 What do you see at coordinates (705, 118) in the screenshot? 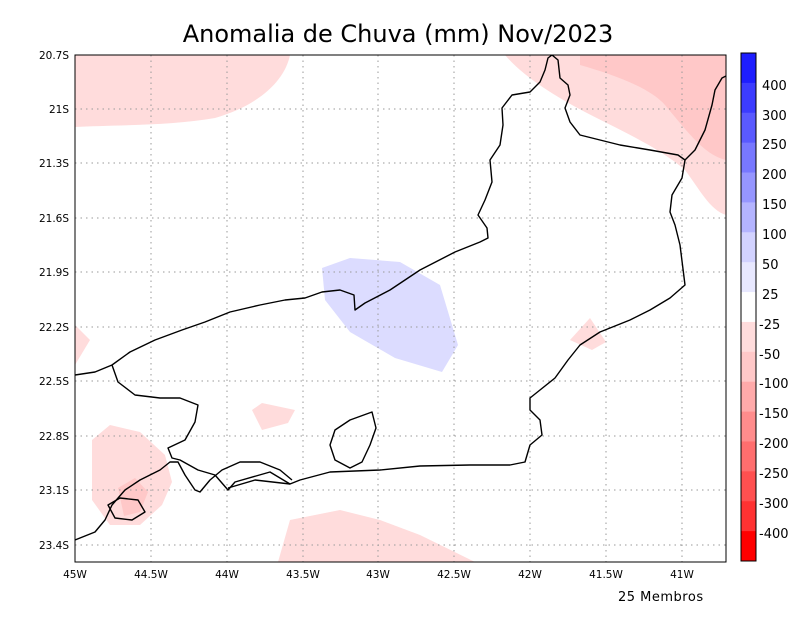
I see `northeast-coast-segment` at bounding box center [705, 118].